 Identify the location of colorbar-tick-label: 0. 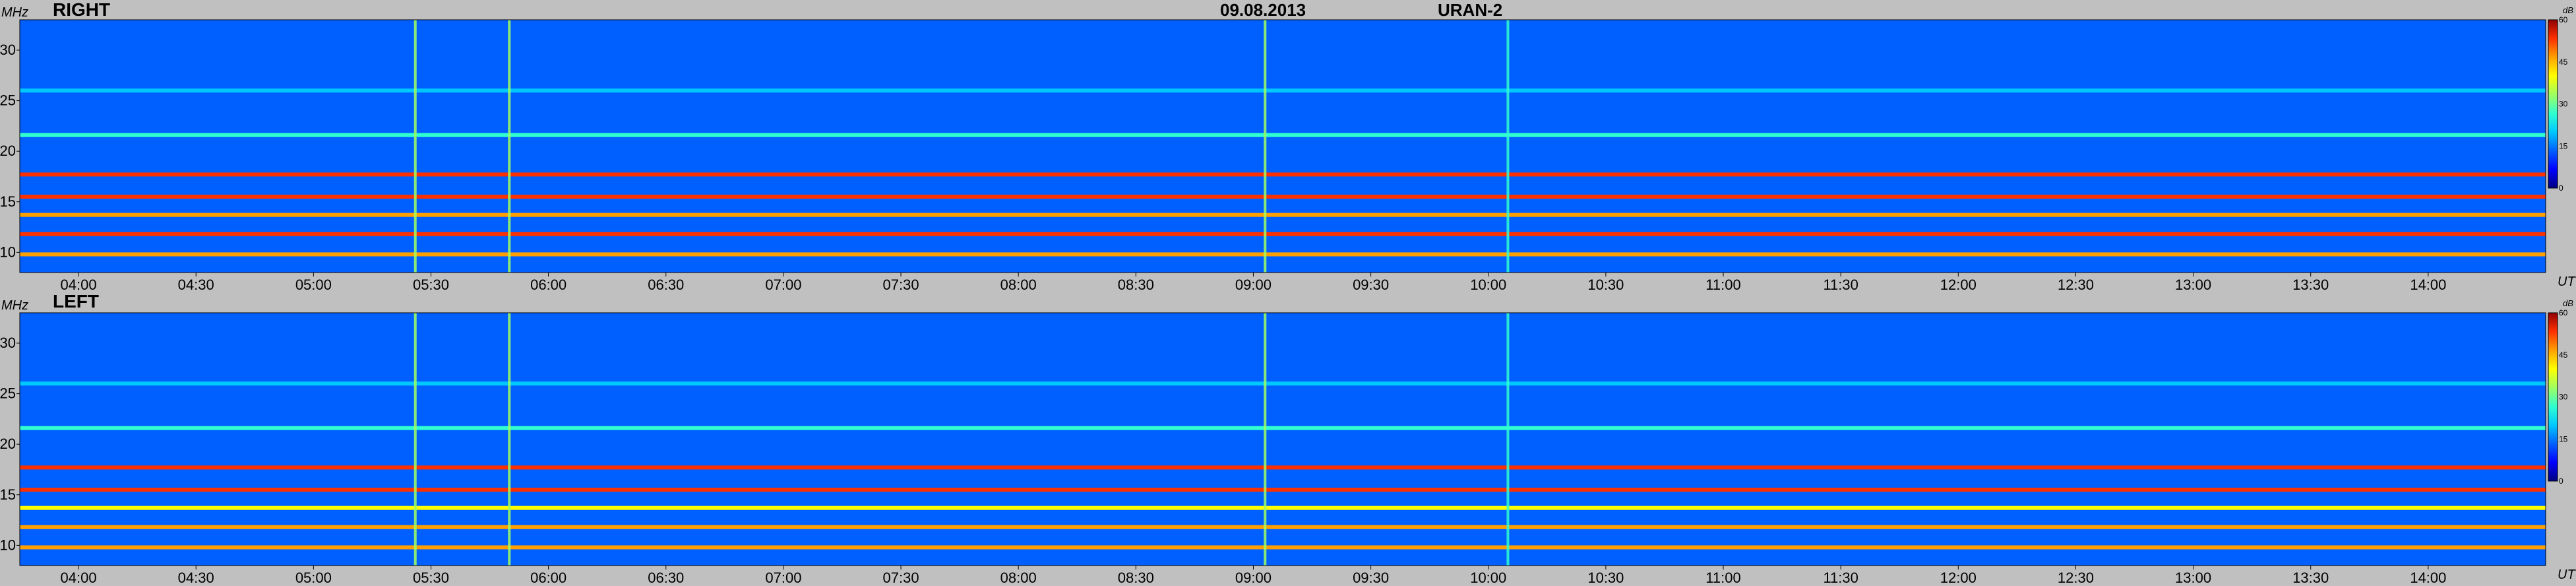
(2561, 481).